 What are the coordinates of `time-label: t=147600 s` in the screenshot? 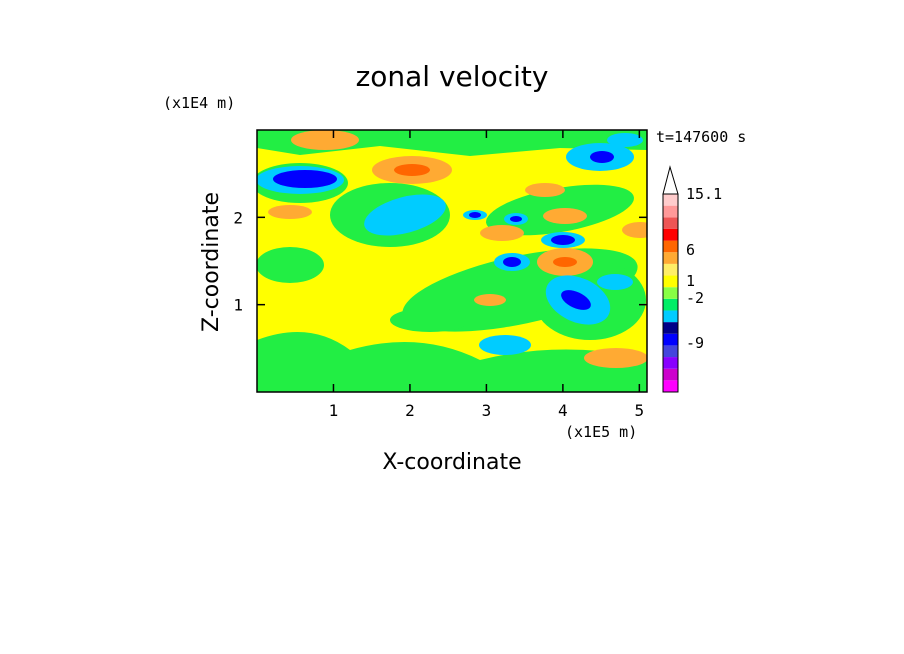 It's located at (701, 137).